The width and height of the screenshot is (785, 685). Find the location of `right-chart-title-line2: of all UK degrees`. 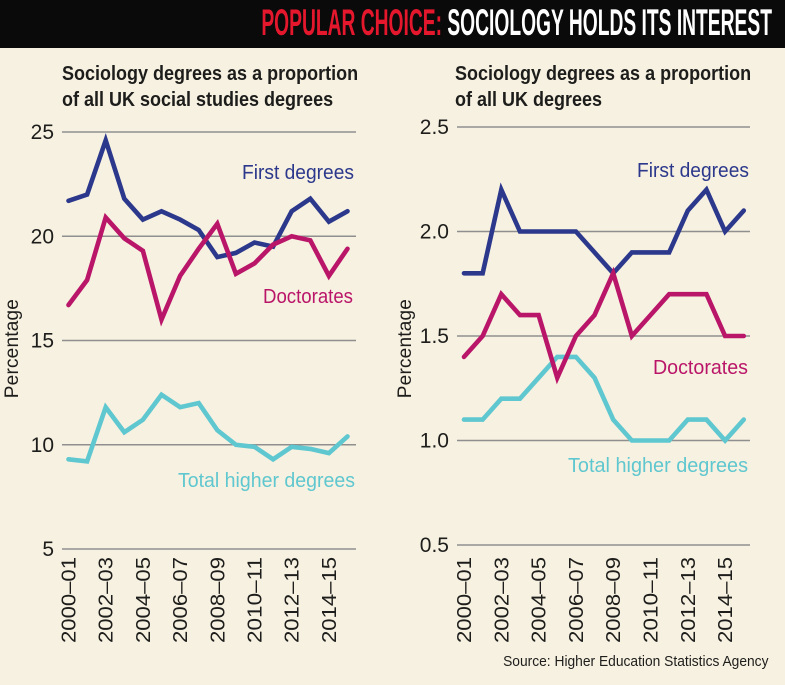

right-chart-title-line2: of all UK degrees is located at coordinates (529, 100).